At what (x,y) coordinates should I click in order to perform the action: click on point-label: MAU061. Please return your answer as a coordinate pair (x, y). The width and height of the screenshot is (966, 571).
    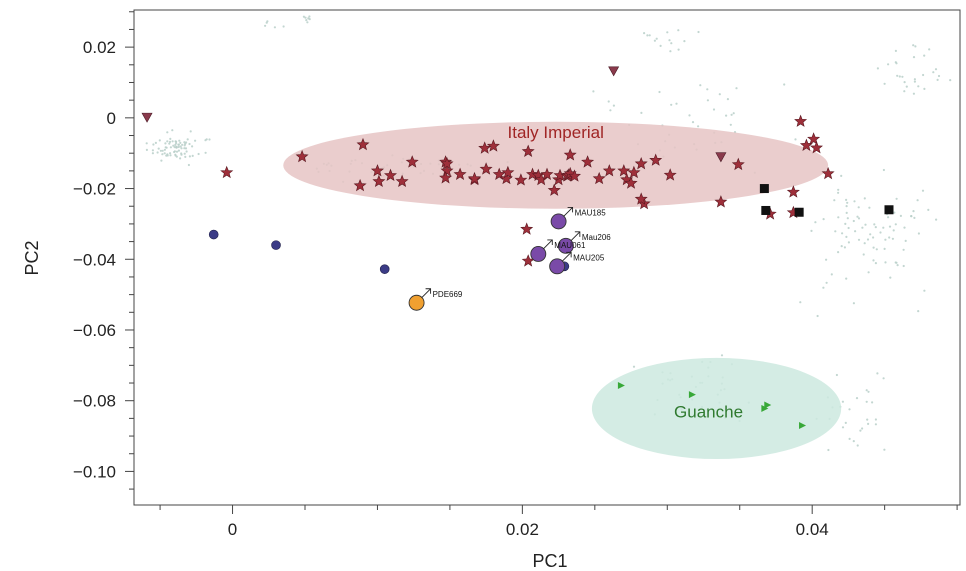
    Looking at the image, I should click on (570, 245).